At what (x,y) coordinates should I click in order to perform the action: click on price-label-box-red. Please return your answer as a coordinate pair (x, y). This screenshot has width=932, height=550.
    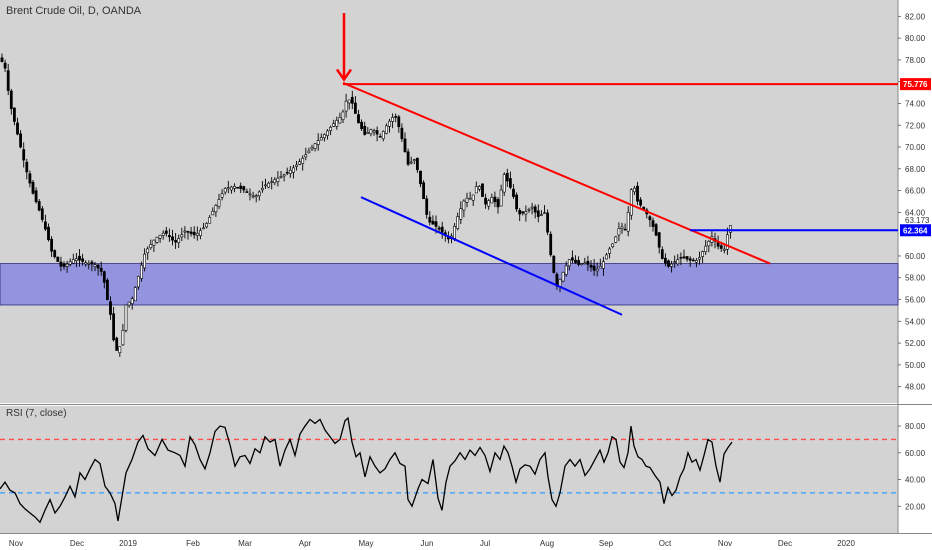
    Looking at the image, I should click on (915, 84).